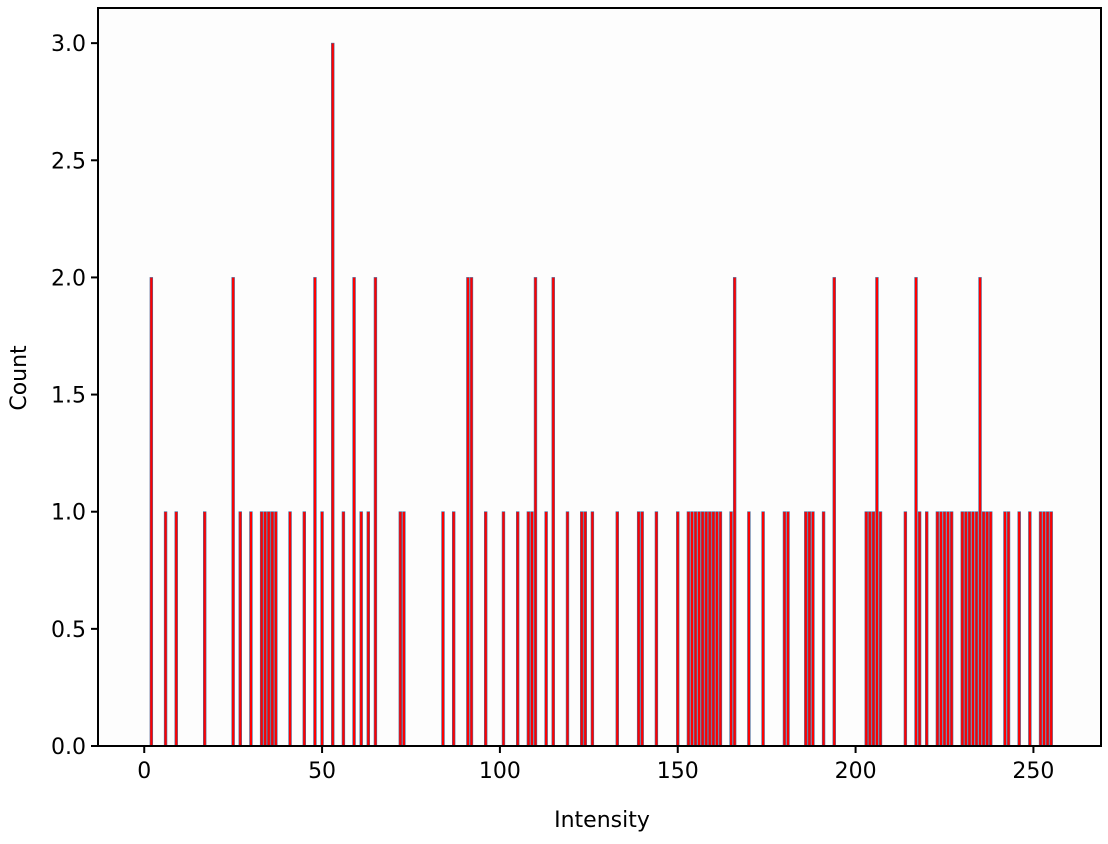 The image size is (1108, 844). What do you see at coordinates (322, 771) in the screenshot?
I see `x-tick-label: 50` at bounding box center [322, 771].